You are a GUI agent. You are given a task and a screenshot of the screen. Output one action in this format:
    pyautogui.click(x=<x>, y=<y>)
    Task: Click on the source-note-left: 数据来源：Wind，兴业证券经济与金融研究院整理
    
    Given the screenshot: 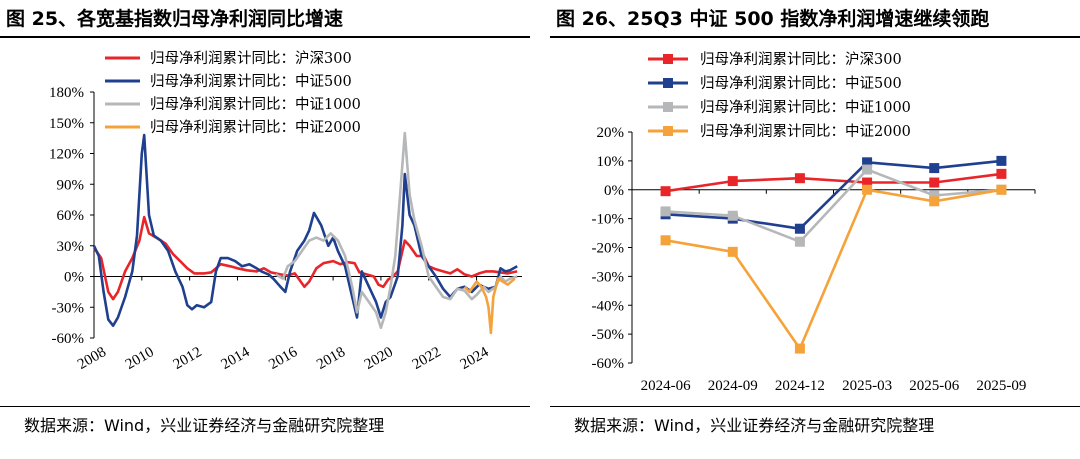 What is the action you would take?
    pyautogui.click(x=204, y=425)
    